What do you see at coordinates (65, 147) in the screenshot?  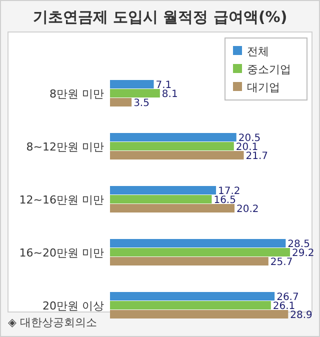 I see `y-tick-label: 8~12만원 미만` at bounding box center [65, 147].